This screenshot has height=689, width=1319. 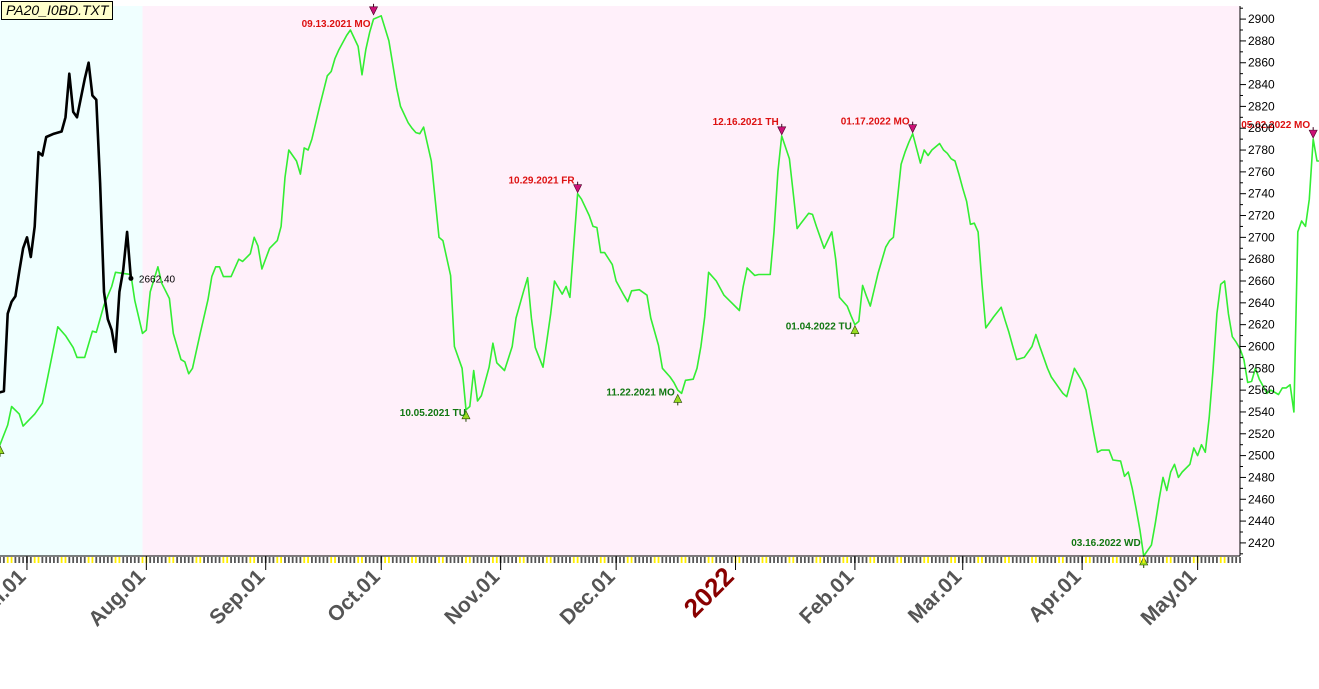 What do you see at coordinates (1261, 281) in the screenshot?
I see `y-tick-label: 2660` at bounding box center [1261, 281].